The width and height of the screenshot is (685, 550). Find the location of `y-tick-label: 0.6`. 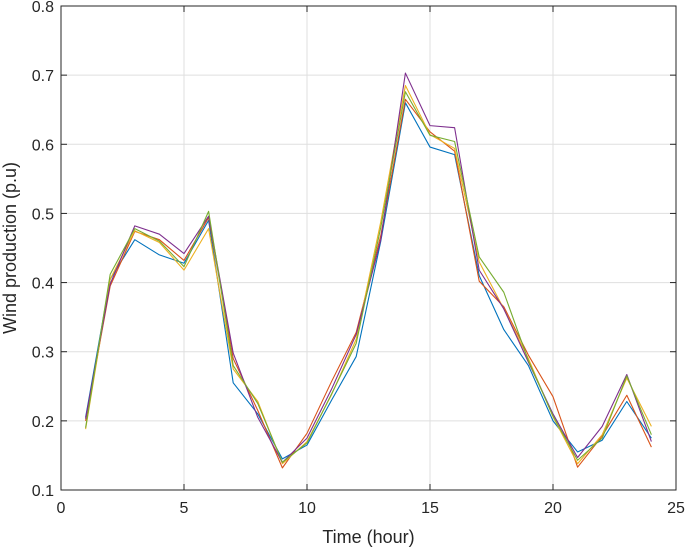

y-tick-label: 0.6 is located at coordinates (43, 145).